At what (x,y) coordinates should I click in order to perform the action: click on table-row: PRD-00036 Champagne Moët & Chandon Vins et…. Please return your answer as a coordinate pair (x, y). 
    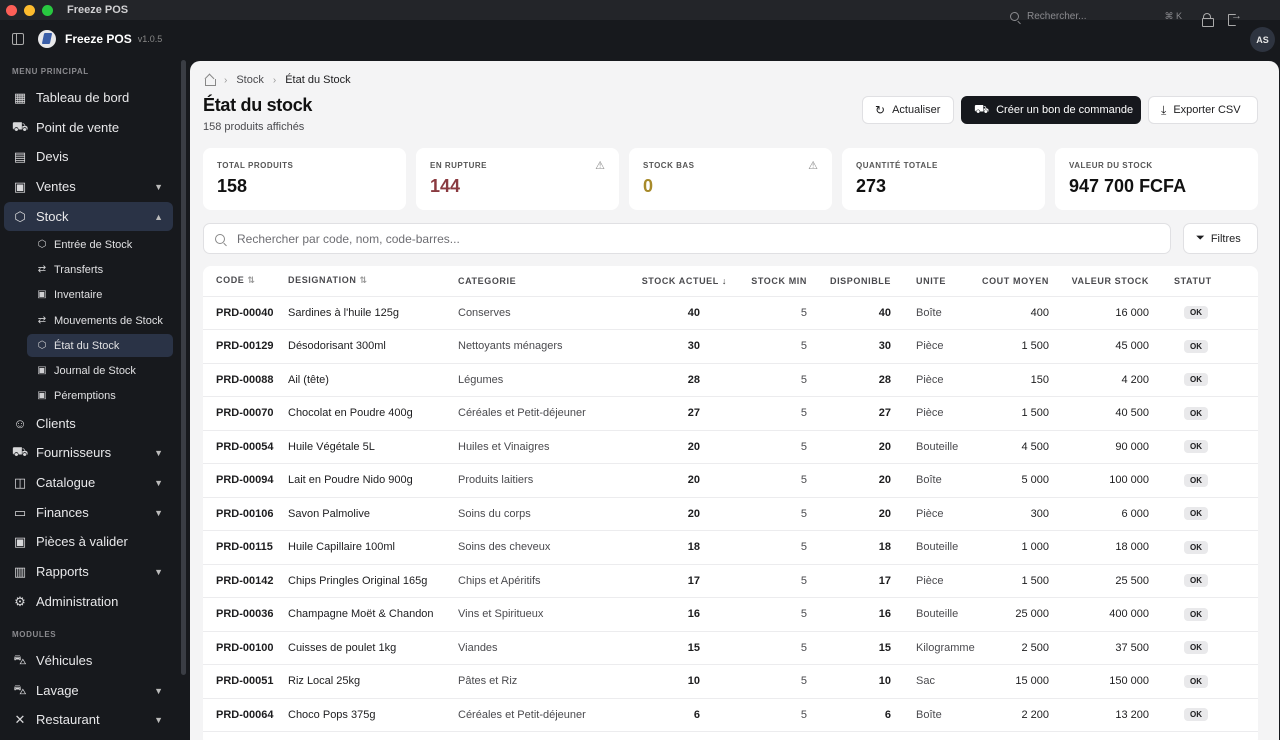
    Looking at the image, I should click on (730, 614).